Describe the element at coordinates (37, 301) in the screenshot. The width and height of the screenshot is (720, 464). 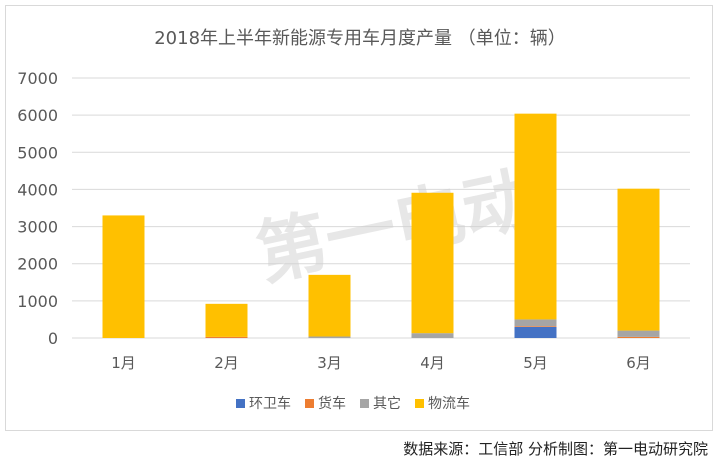
I see `y-tick-label: 1000` at that location.